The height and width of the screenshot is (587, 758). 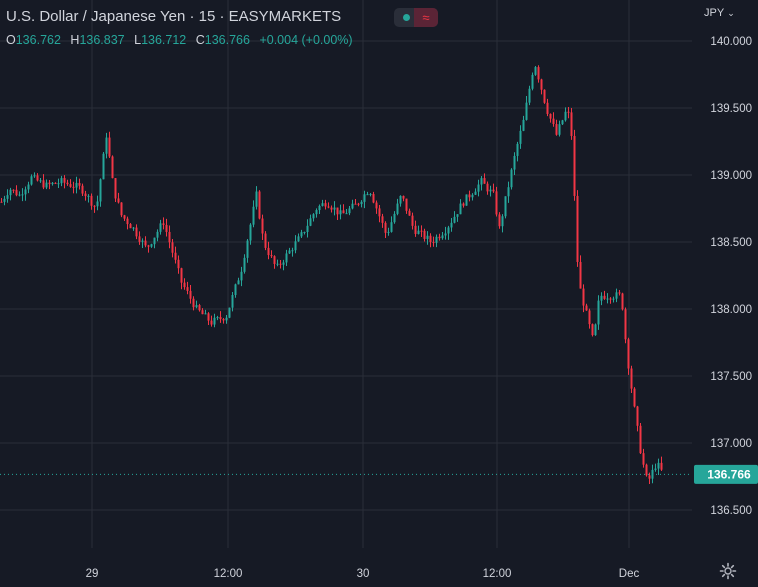 What do you see at coordinates (426, 17) in the screenshot?
I see `wave-icon: ≈` at bounding box center [426, 17].